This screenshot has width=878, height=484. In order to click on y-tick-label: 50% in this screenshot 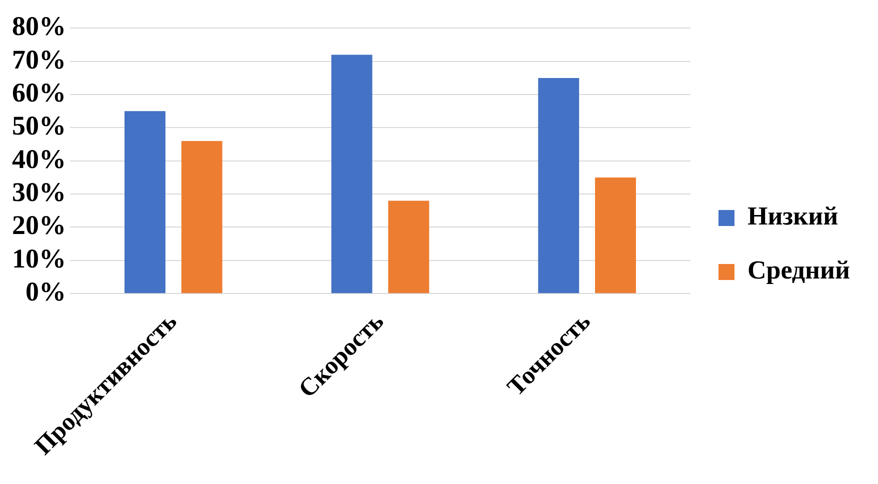, I will do `click(39, 125)`.